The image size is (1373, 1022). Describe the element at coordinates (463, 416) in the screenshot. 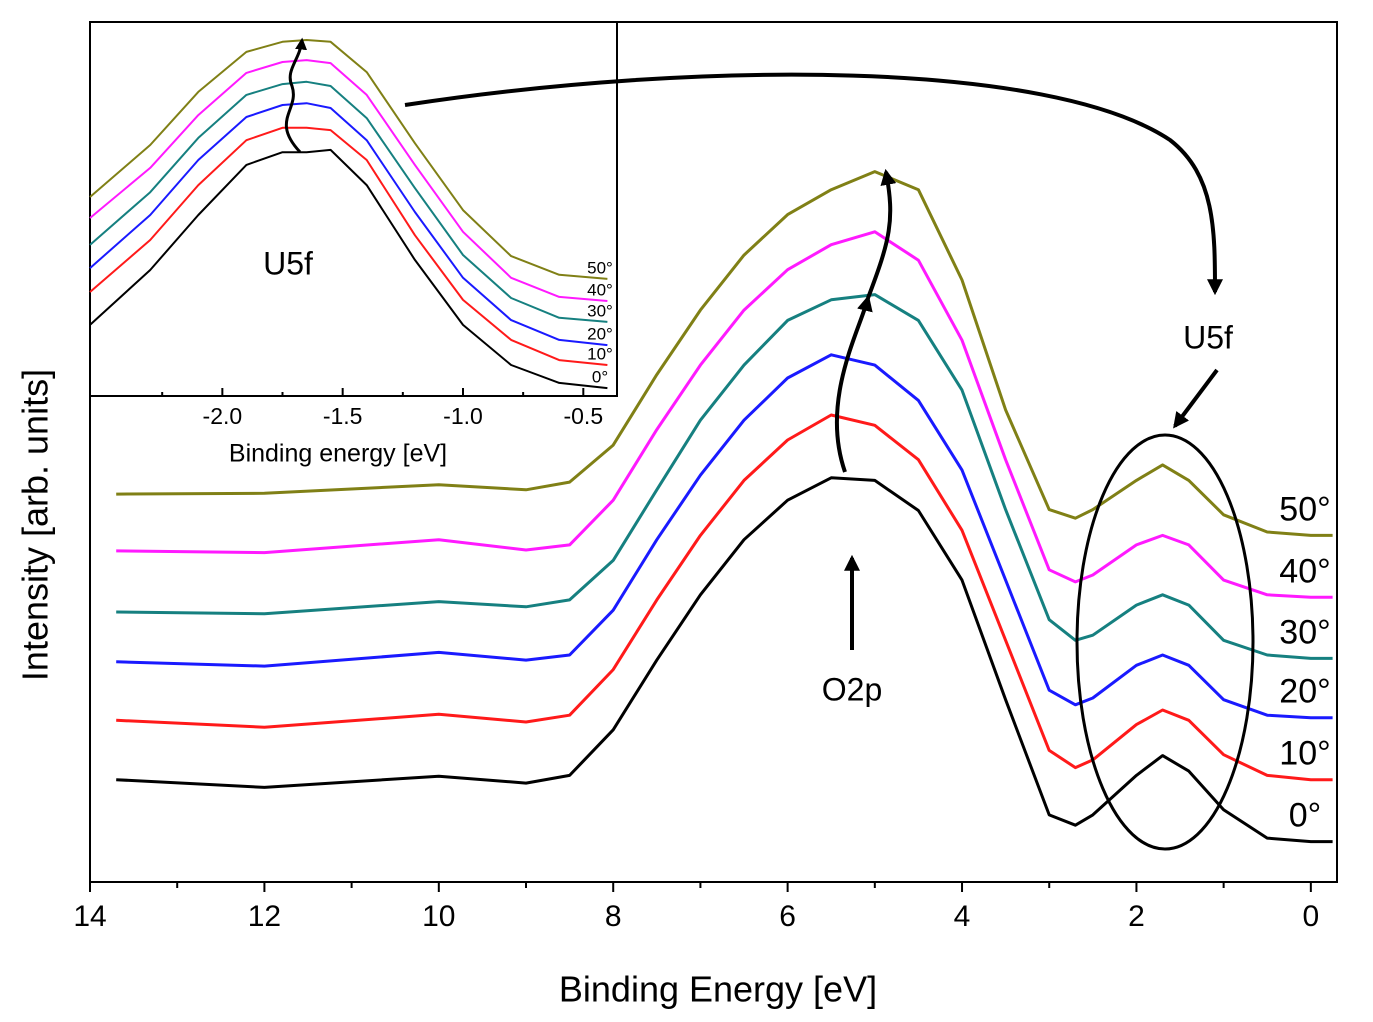

I see `x-tick-label: -1.0` at that location.